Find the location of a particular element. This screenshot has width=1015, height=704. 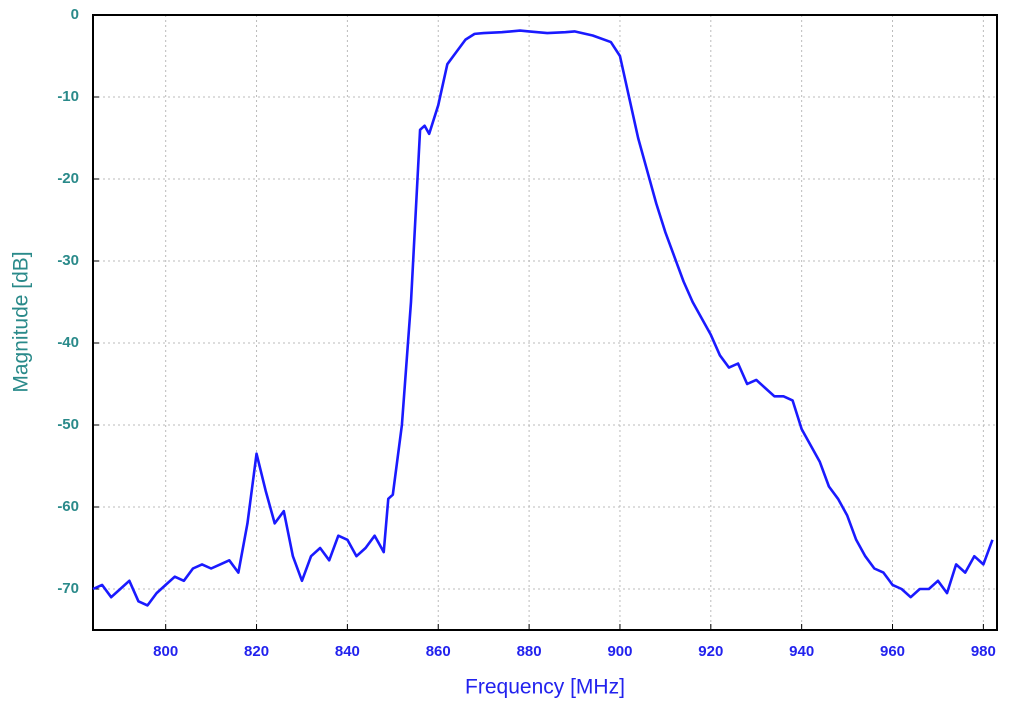

x-tick-label: 960 is located at coordinates (892, 651).